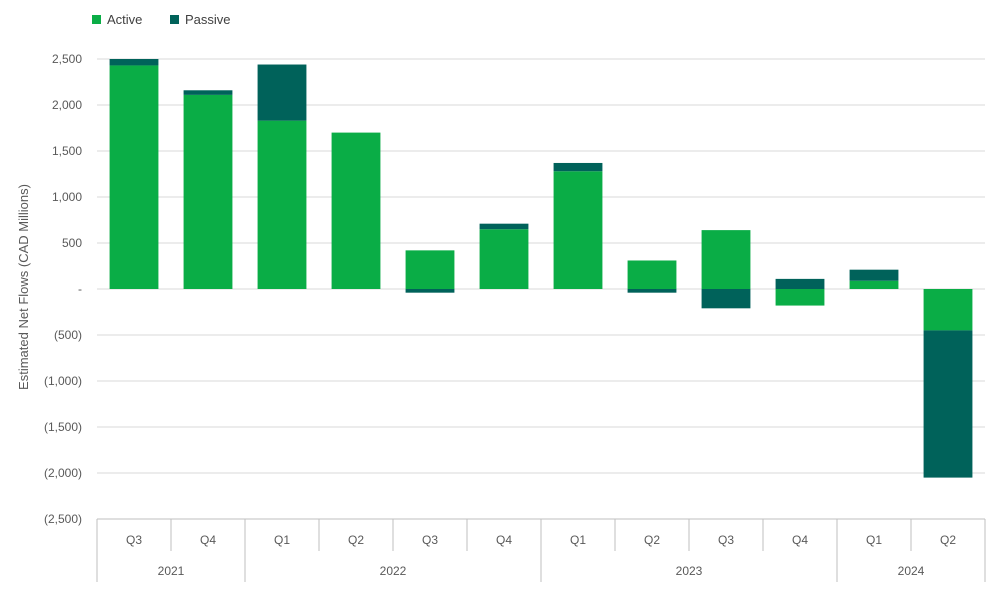 The height and width of the screenshot is (594, 1000). I want to click on year-label: 2022, so click(393, 571).